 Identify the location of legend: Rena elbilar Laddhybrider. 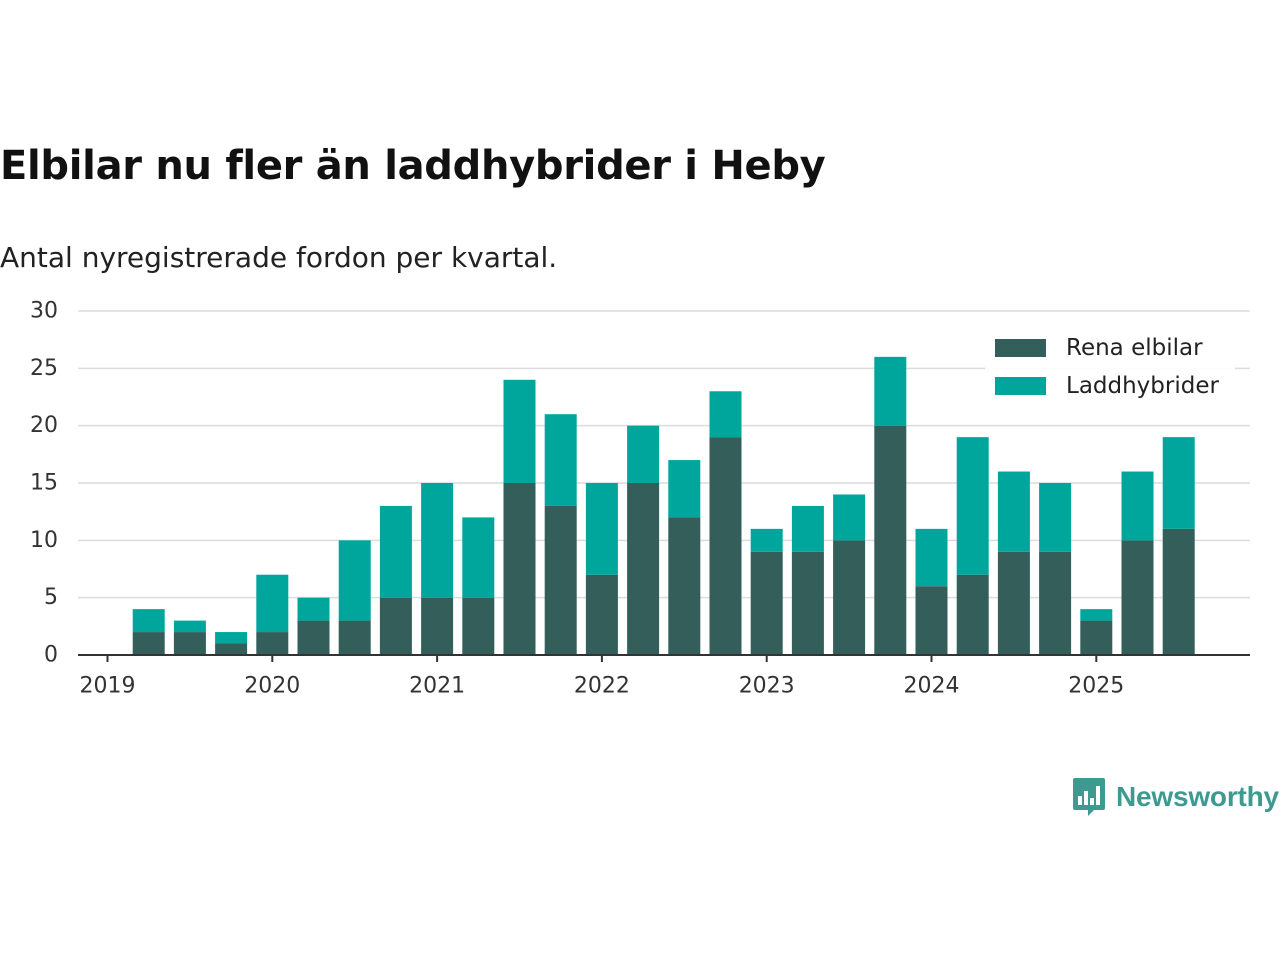
(1110, 370).